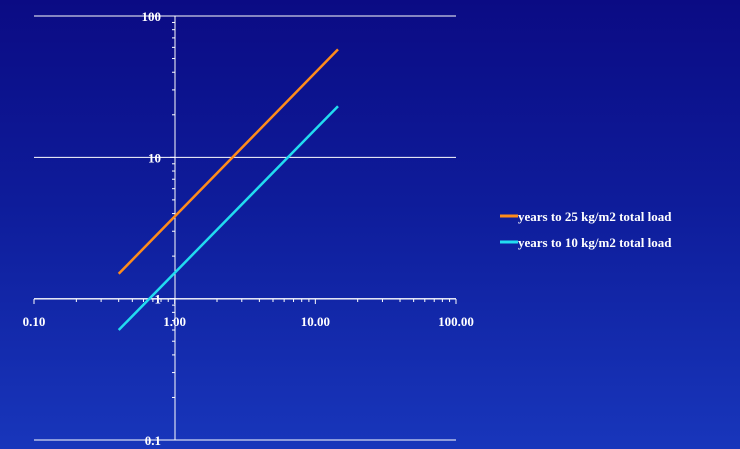 This screenshot has width=740, height=449. Describe the element at coordinates (34, 321) in the screenshot. I see `x-tick-label-0: 0.10` at that location.